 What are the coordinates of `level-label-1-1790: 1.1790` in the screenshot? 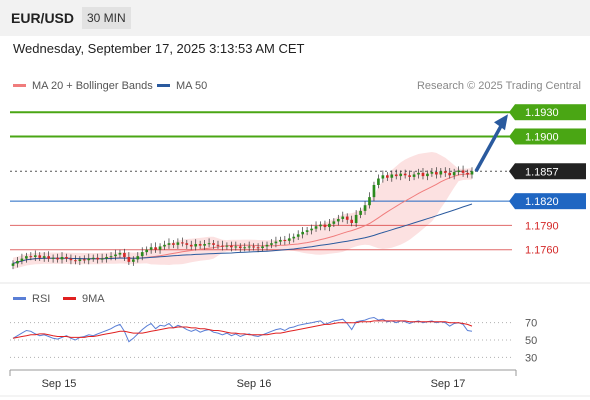 It's located at (542, 226).